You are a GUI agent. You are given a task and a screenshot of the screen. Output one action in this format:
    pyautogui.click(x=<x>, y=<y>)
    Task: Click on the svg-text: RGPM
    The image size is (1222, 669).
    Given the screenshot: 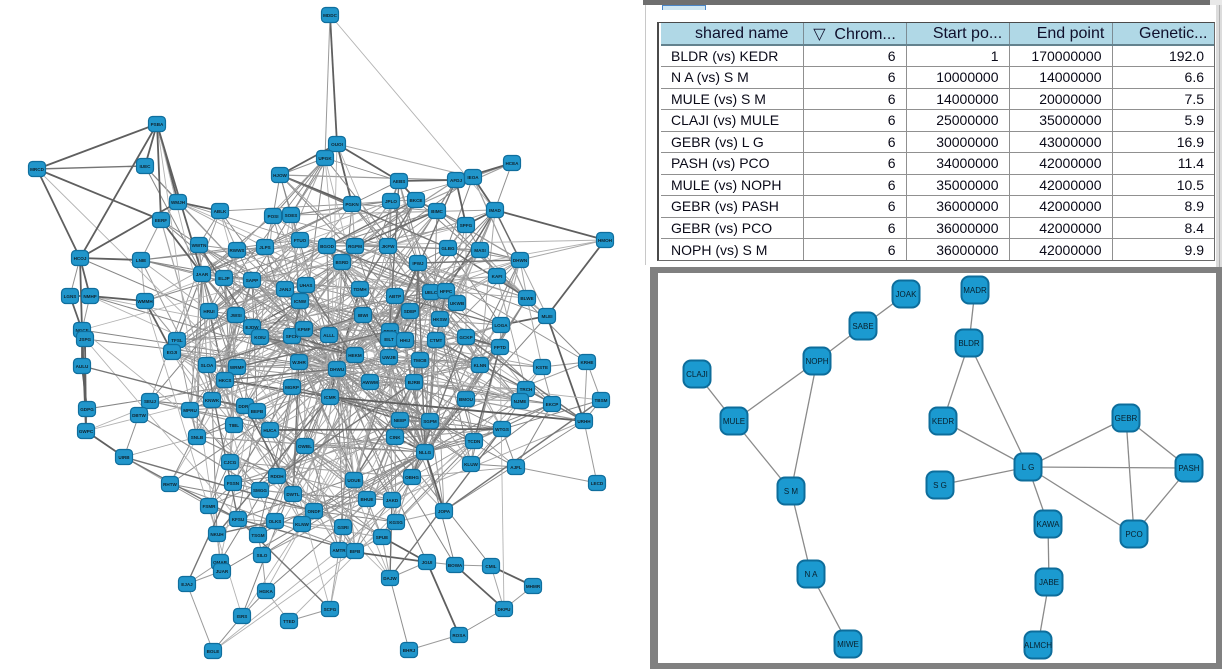 What is the action you would take?
    pyautogui.click(x=355, y=246)
    